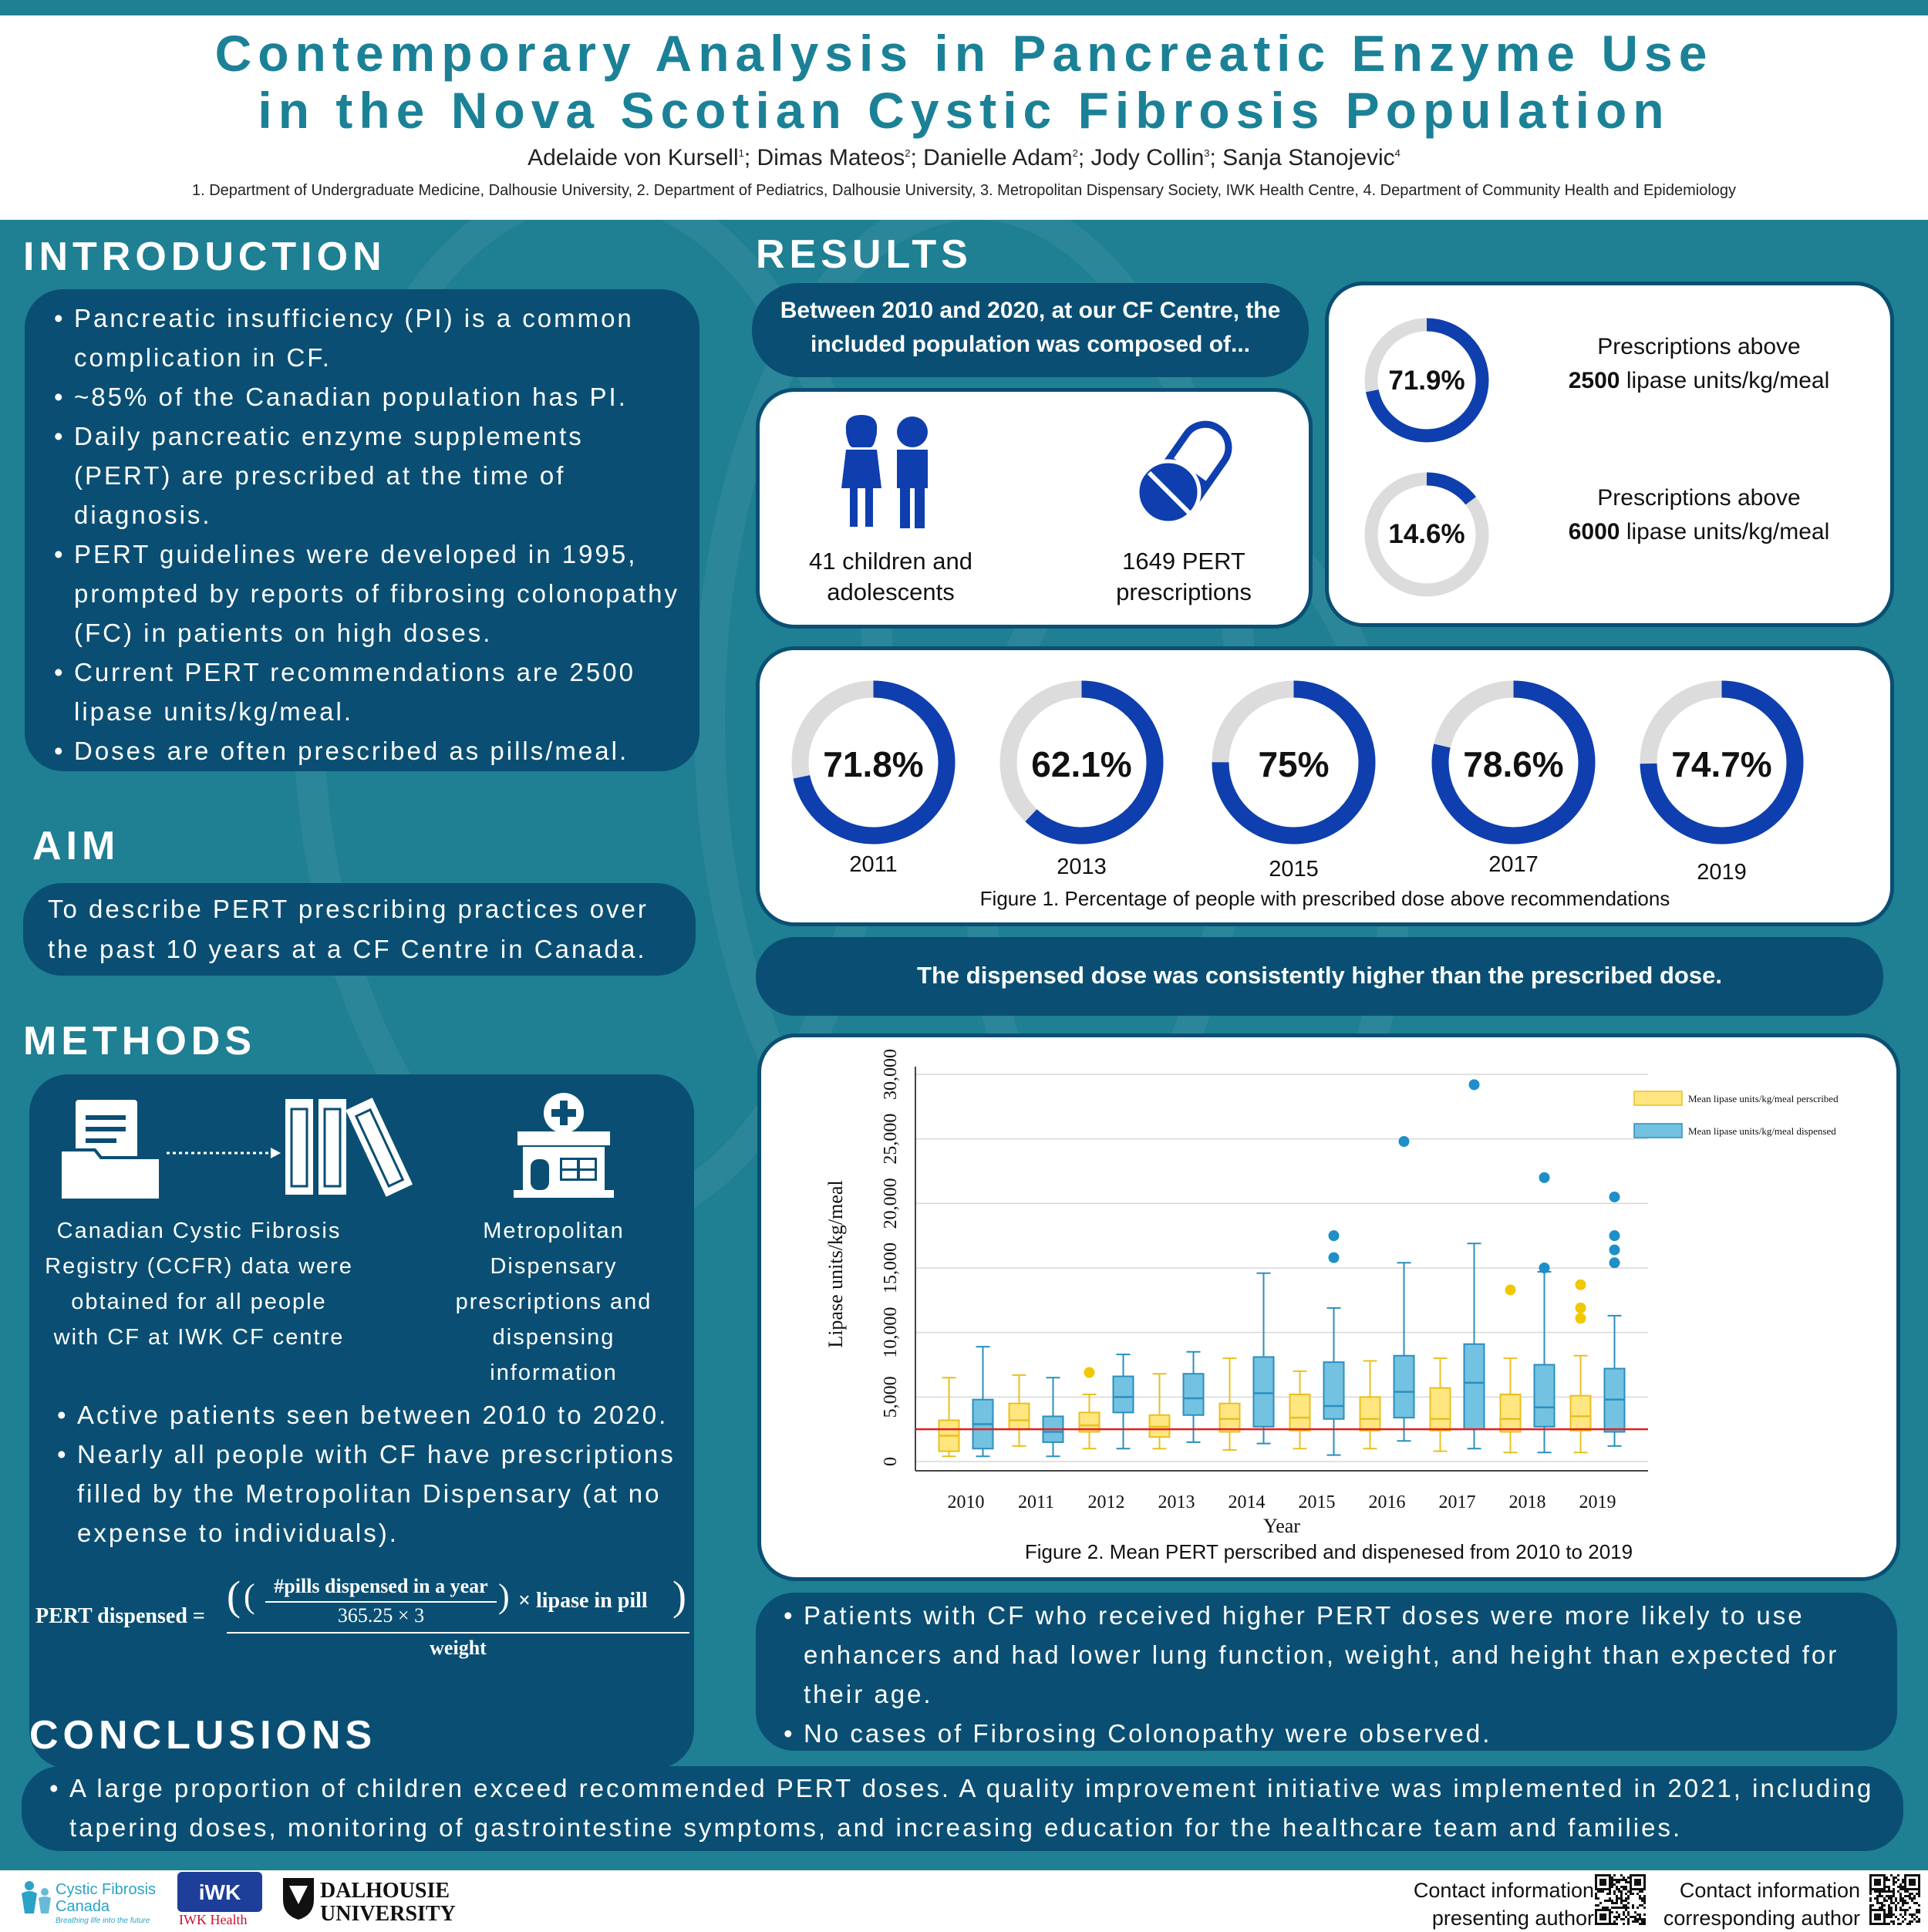  Describe the element at coordinates (583, 1601) in the screenshot. I see `formula-times: × lipase in pill` at that location.